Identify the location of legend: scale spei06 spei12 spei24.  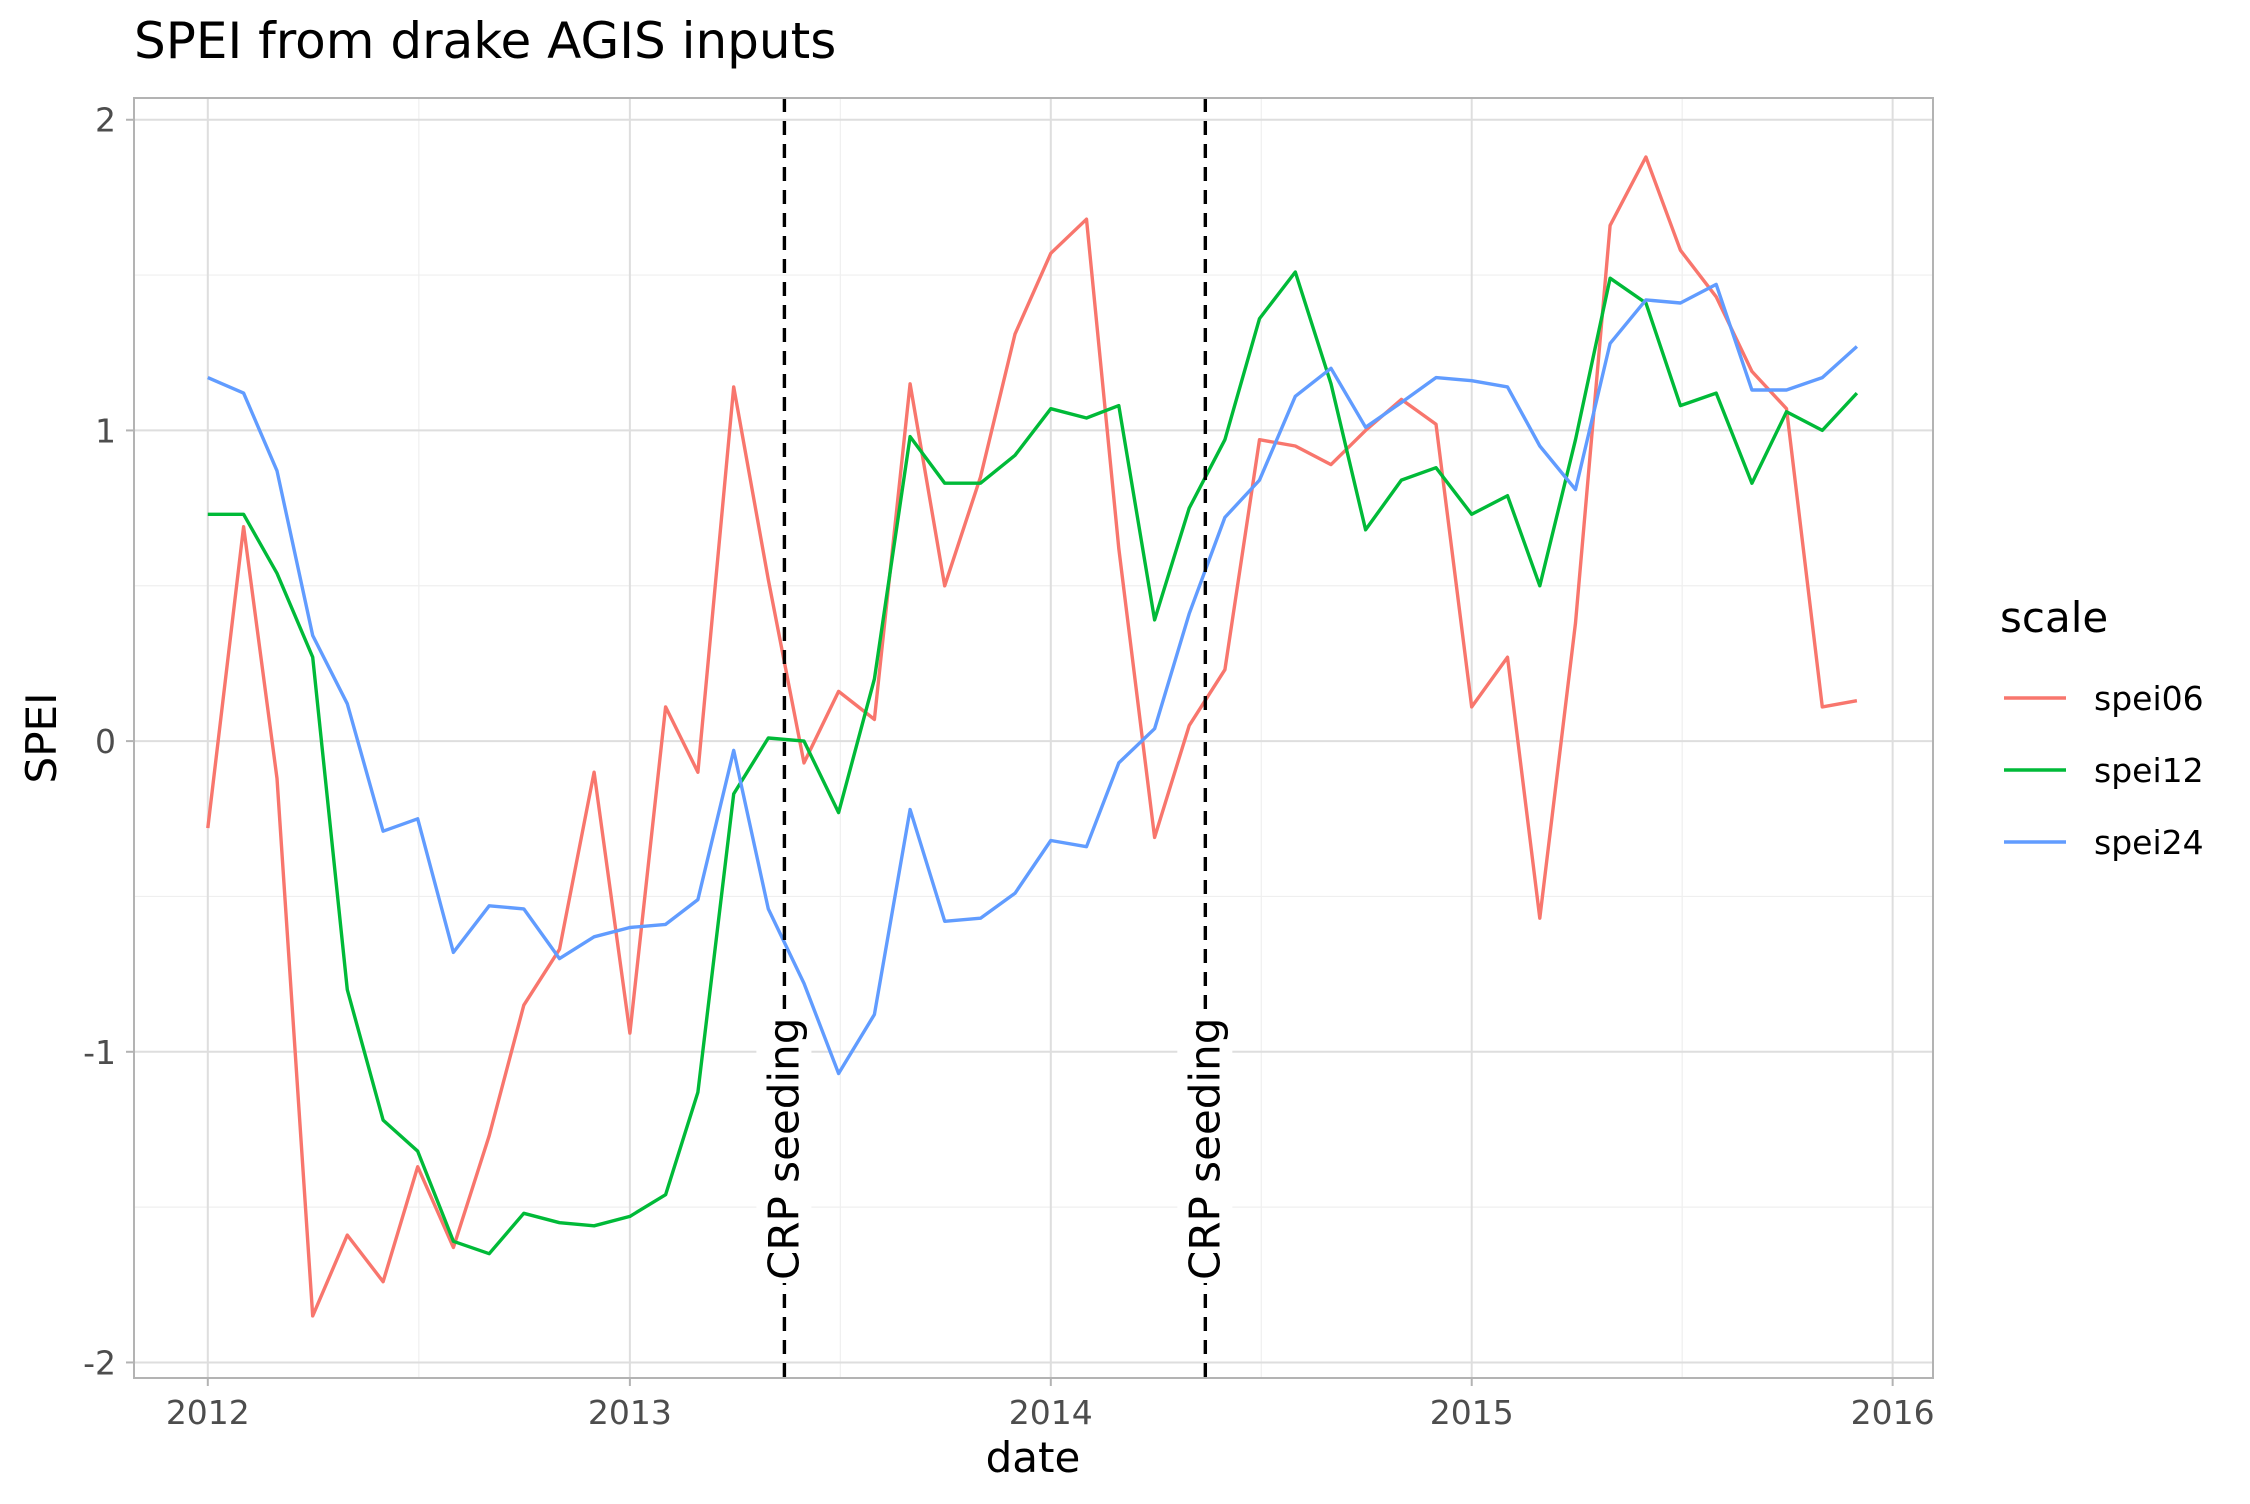
(2102, 727).